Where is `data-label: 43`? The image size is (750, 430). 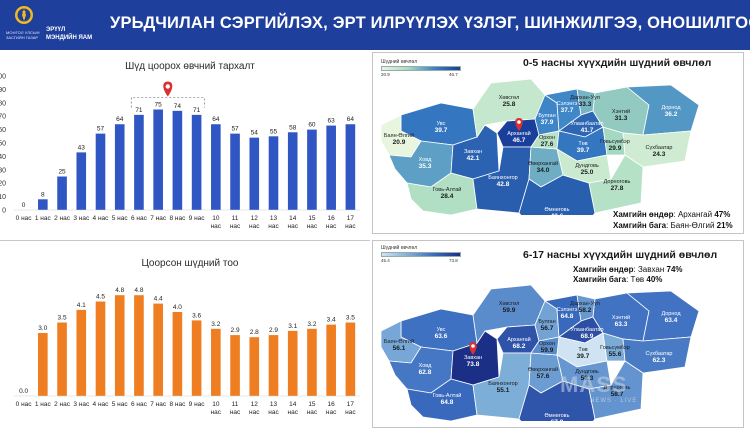 data-label: 43 is located at coordinates (82, 147).